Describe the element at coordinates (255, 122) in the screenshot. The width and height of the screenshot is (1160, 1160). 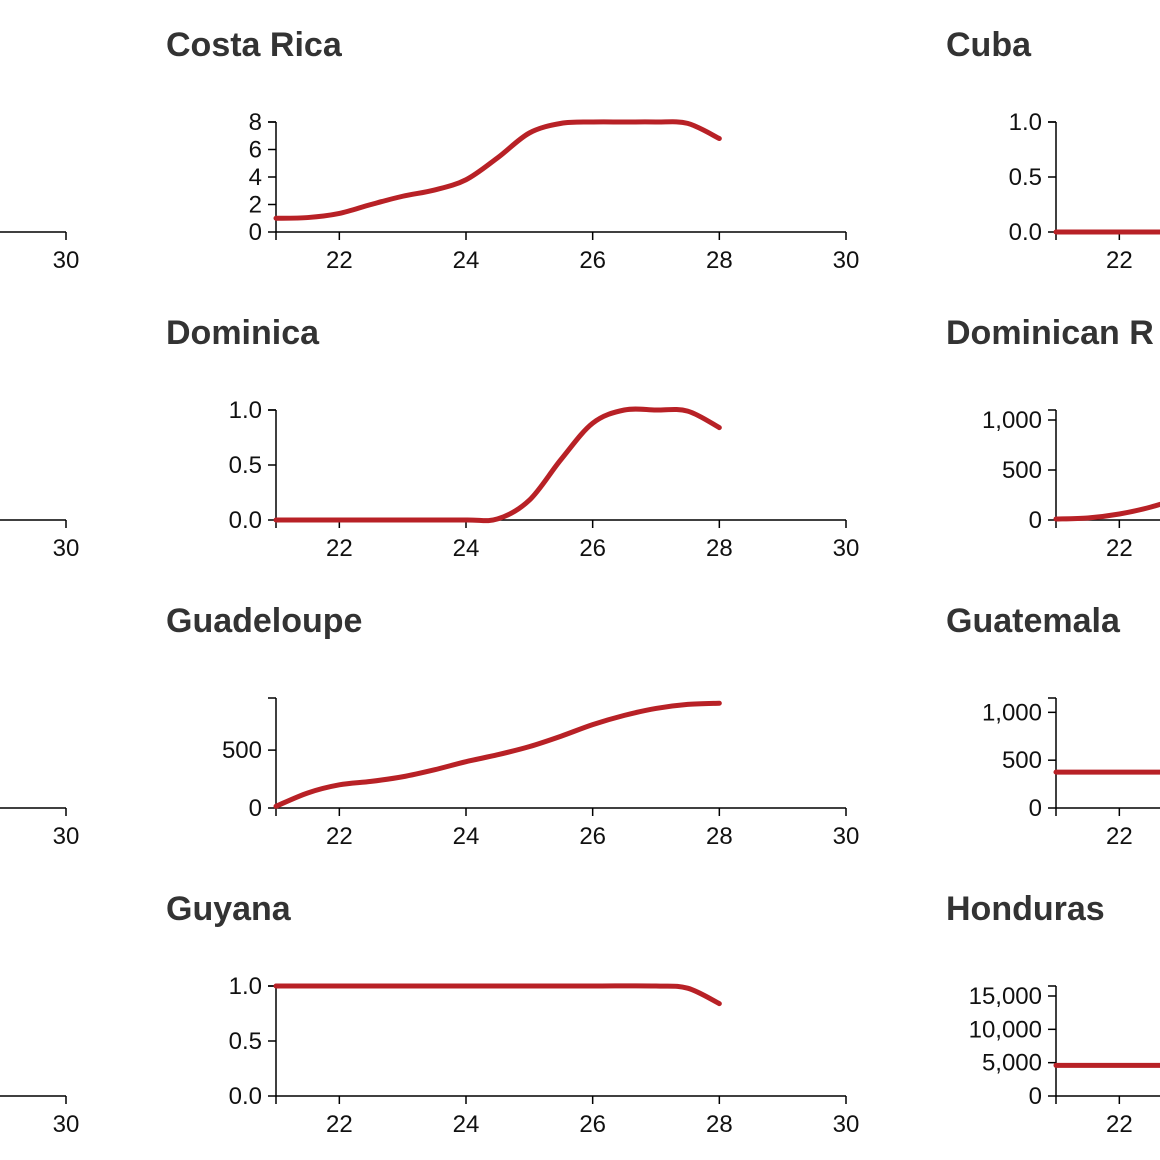
I see `y-tick-label: 8` at that location.